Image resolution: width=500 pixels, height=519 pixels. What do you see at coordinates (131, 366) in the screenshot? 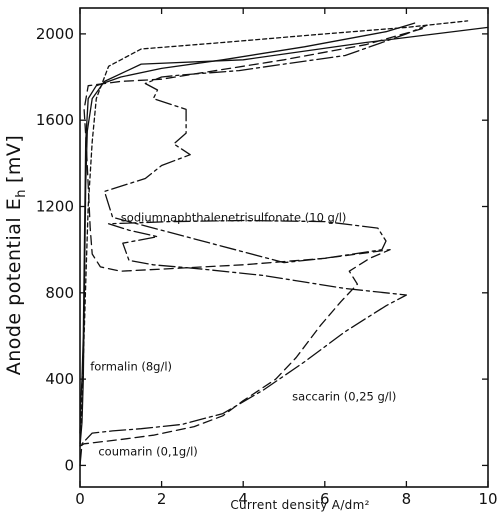
I see `series-annotation: formalin (8g/l)` at bounding box center [131, 366].